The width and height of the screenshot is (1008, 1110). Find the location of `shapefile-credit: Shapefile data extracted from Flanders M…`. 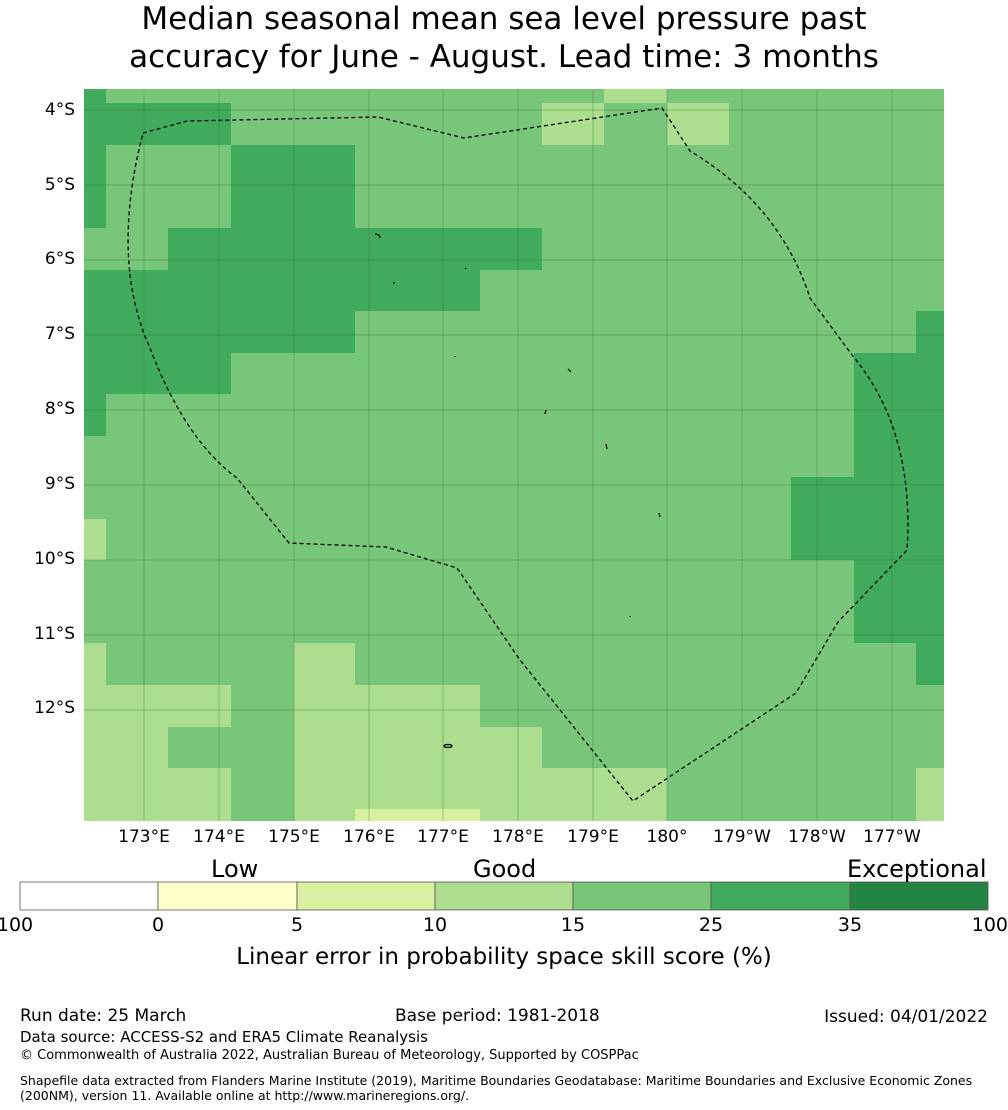

shapefile-credit: Shapefile data extracted from Flanders M… is located at coordinates (496, 1088).